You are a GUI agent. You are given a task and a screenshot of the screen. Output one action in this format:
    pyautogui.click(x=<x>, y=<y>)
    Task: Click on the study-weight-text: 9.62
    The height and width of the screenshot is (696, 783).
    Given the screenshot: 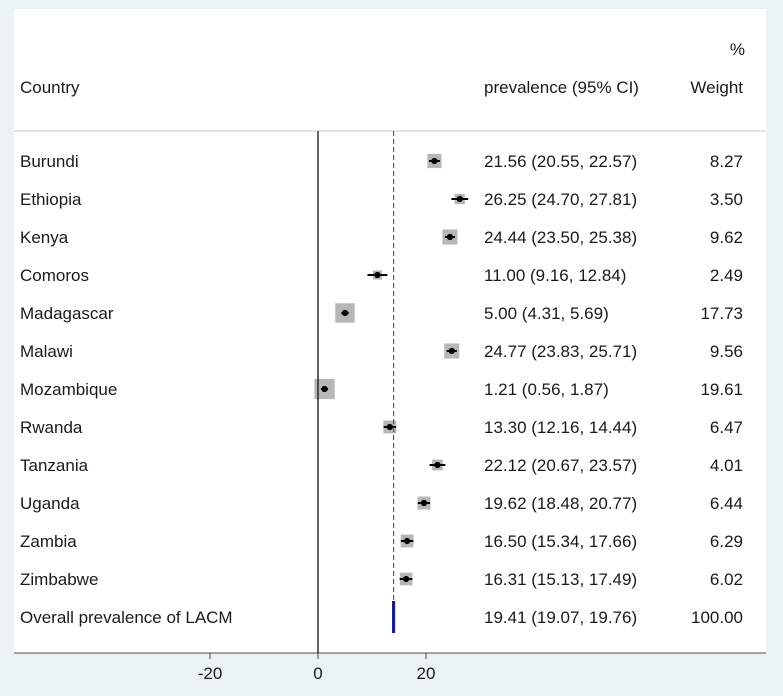 What is the action you would take?
    pyautogui.click(x=726, y=237)
    